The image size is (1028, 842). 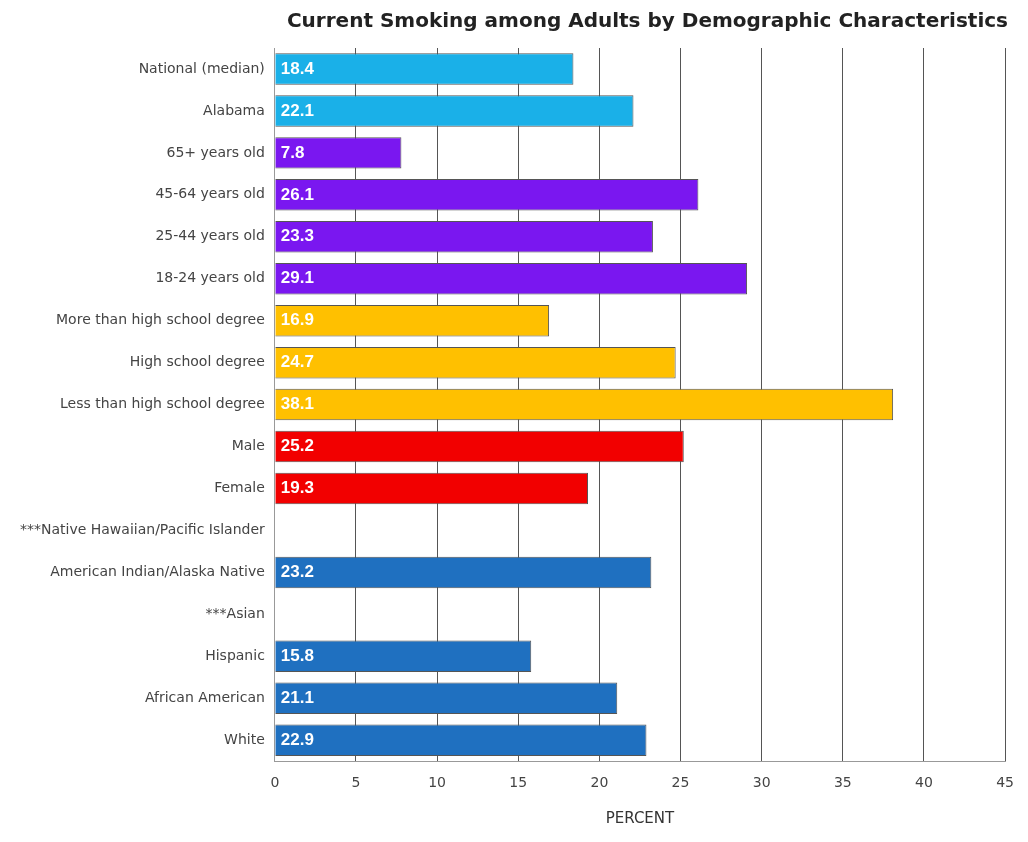 I want to click on data-label: 21.1, so click(x=297, y=697).